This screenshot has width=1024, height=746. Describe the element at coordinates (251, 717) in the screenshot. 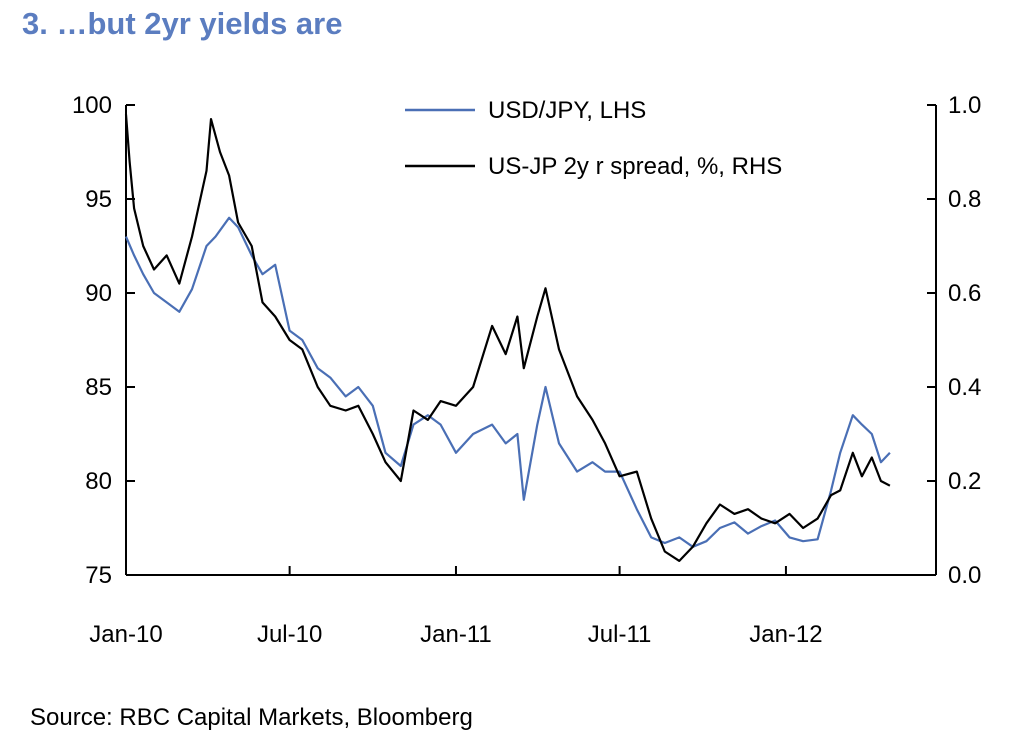

I see `source-note: Source: RBC Capital Markets, Bloomberg` at that location.